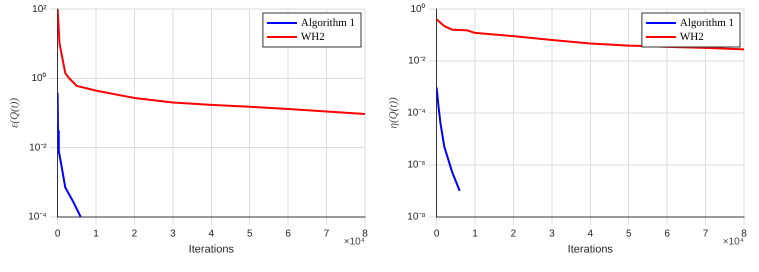 The image size is (759, 272). What do you see at coordinates (393, 112) in the screenshot?
I see `y-axis-title: η(Q(t))` at bounding box center [393, 112].